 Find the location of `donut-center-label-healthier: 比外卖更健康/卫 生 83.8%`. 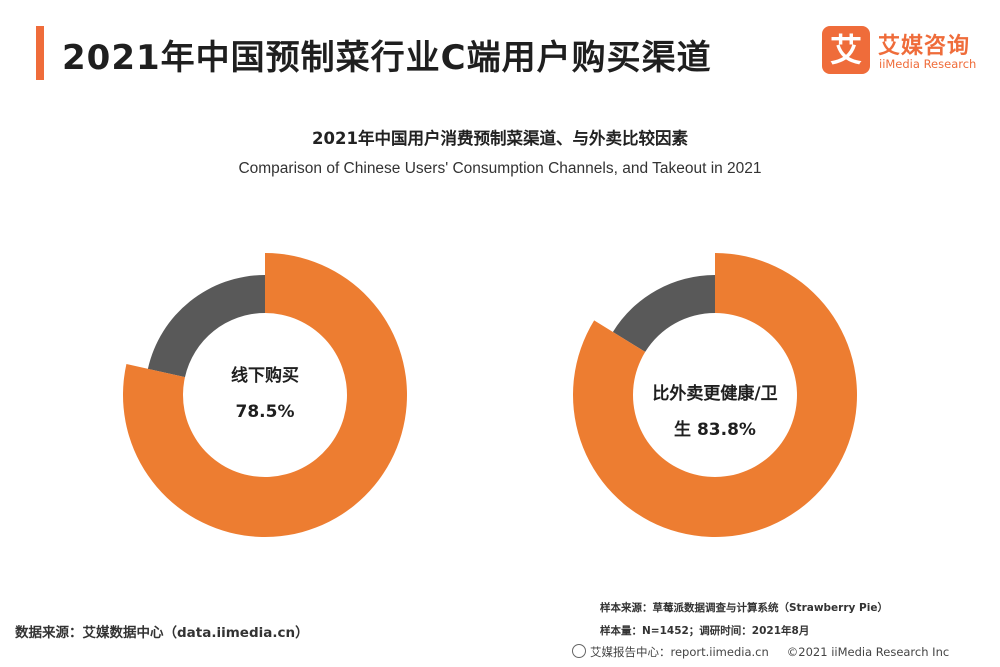

donut-center-label-healthier: 比外卖更健康/卫 生 83.8% is located at coordinates (715, 412).